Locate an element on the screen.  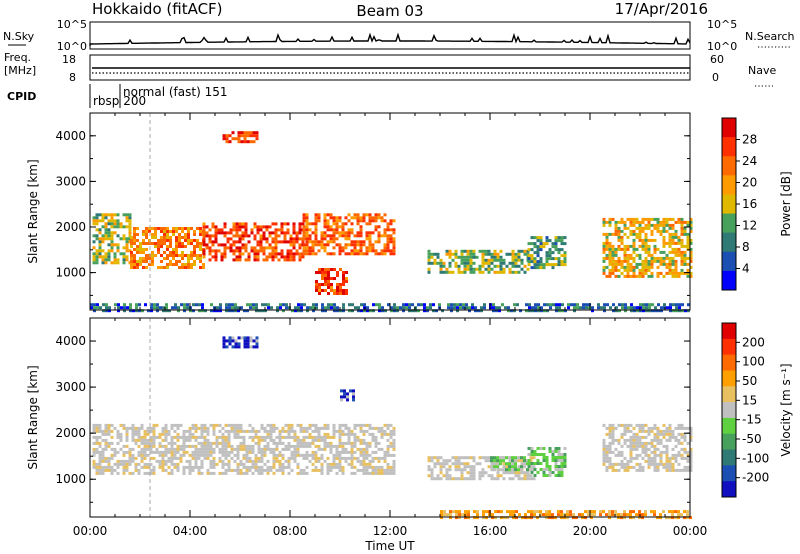
time-axis: 00:00 04:00 08:00 12:00 16:00 20:00 00:00 is located at coordinates (390, 531).